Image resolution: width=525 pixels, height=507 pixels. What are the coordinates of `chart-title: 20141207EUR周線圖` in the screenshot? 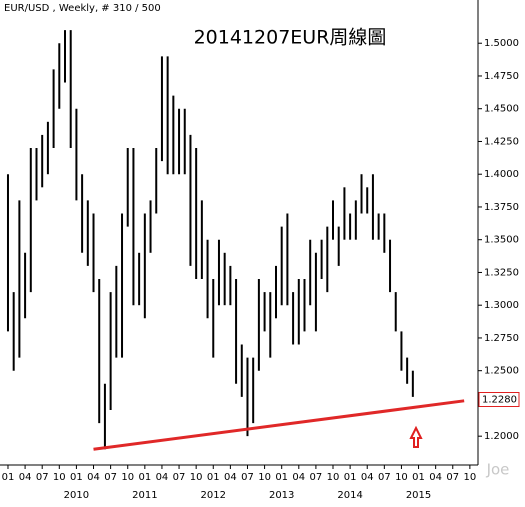 It's located at (290, 38).